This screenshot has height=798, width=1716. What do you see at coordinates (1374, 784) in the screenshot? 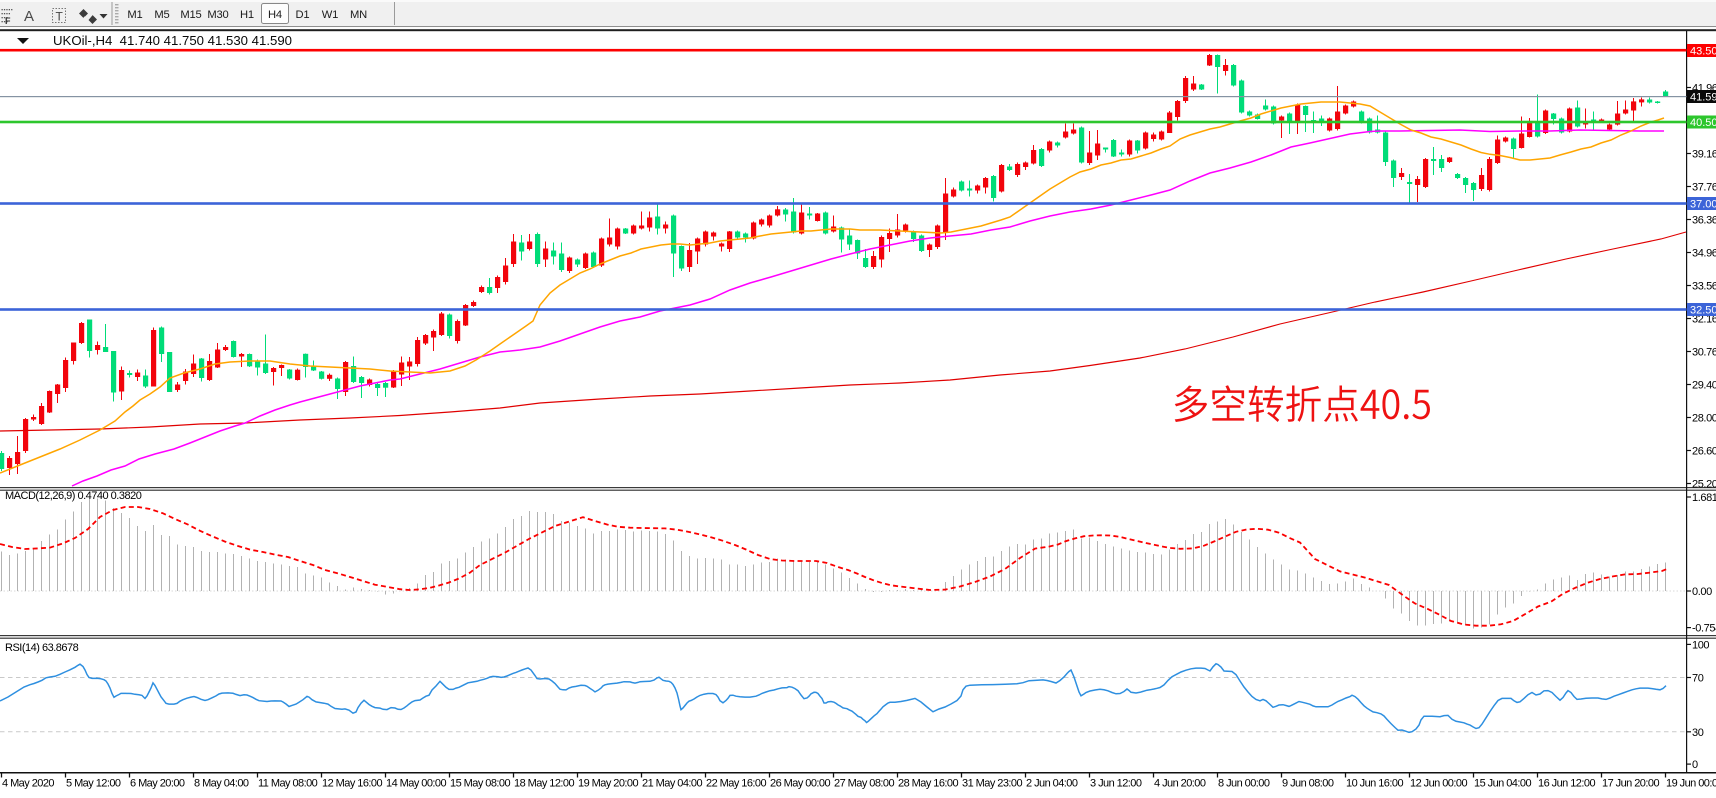
I see `svg-text: 10 Jun 16:00` at bounding box center [1374, 784].